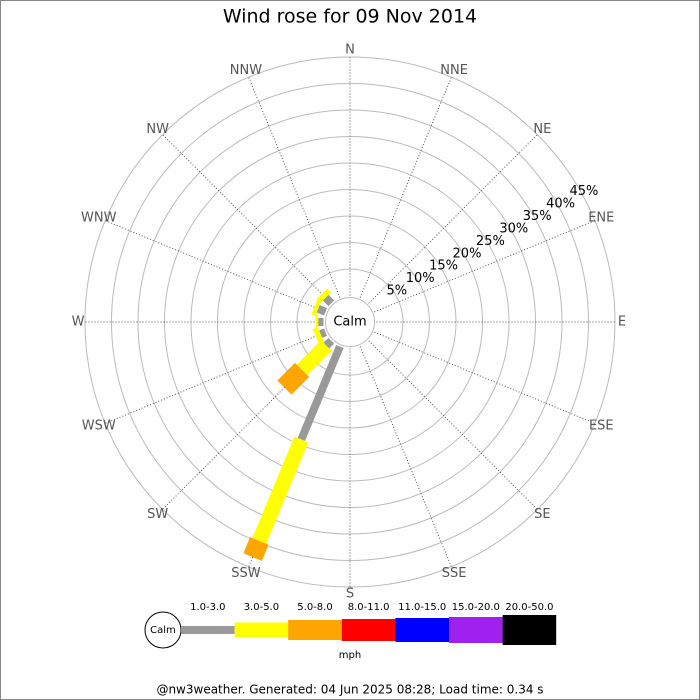 This screenshot has width=700, height=700. Describe the element at coordinates (396, 291) in the screenshot. I see `ring-label: 5%` at that location.